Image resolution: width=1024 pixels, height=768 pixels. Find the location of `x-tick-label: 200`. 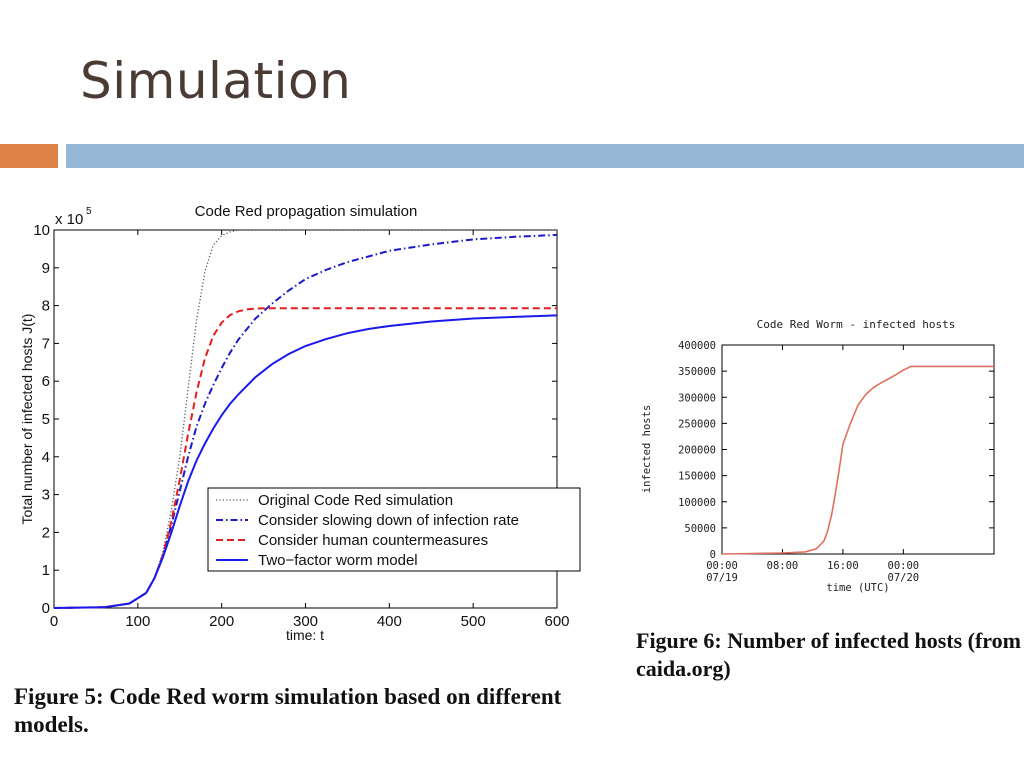

x-tick-label: 200 is located at coordinates (221, 621).